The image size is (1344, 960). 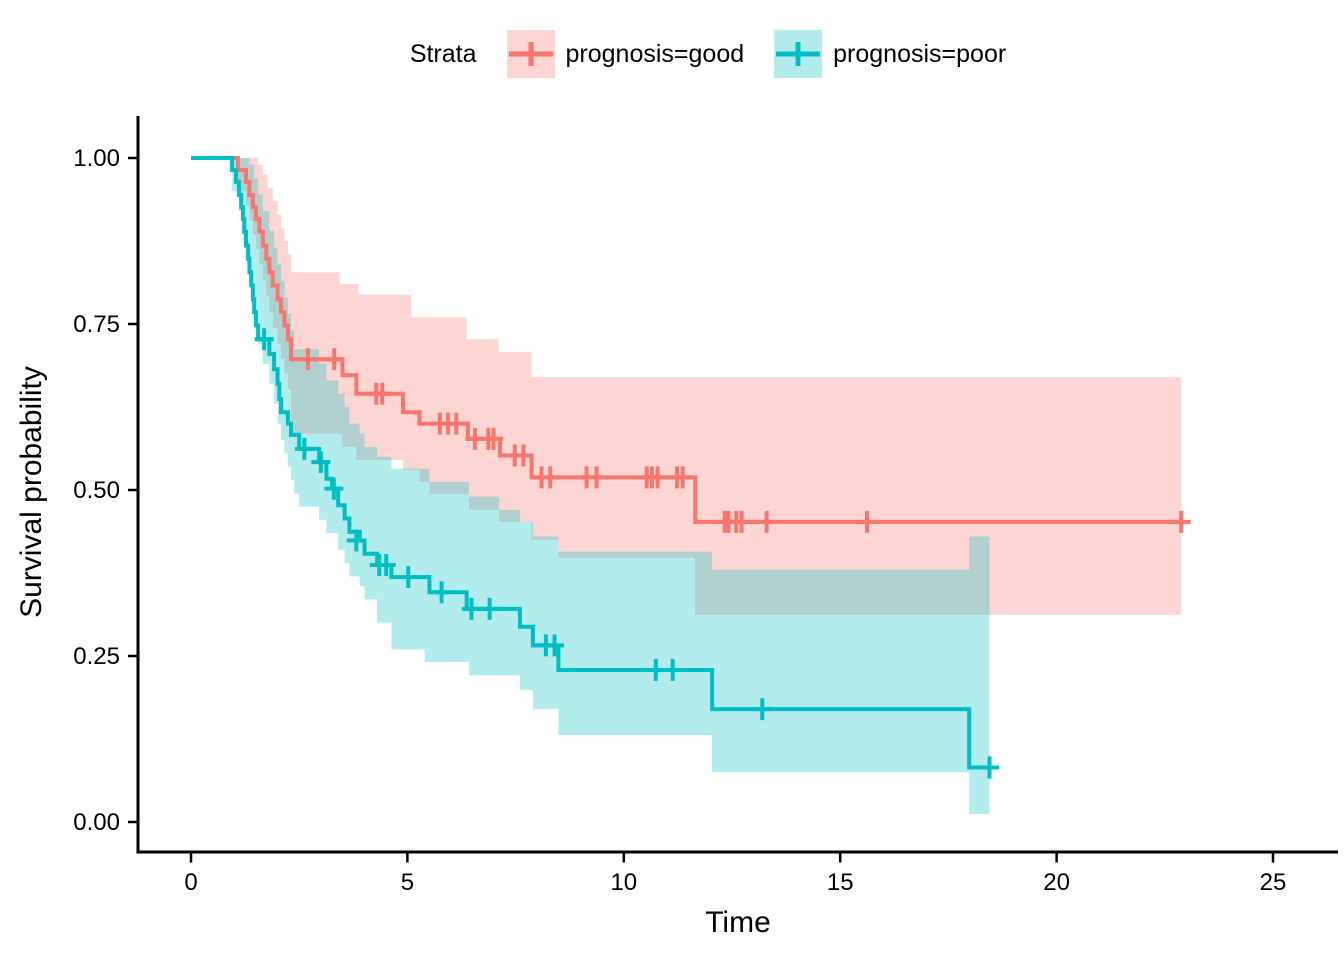 I want to click on legend: Strata prognosis=good prognosis=poor, so click(x=672, y=54).